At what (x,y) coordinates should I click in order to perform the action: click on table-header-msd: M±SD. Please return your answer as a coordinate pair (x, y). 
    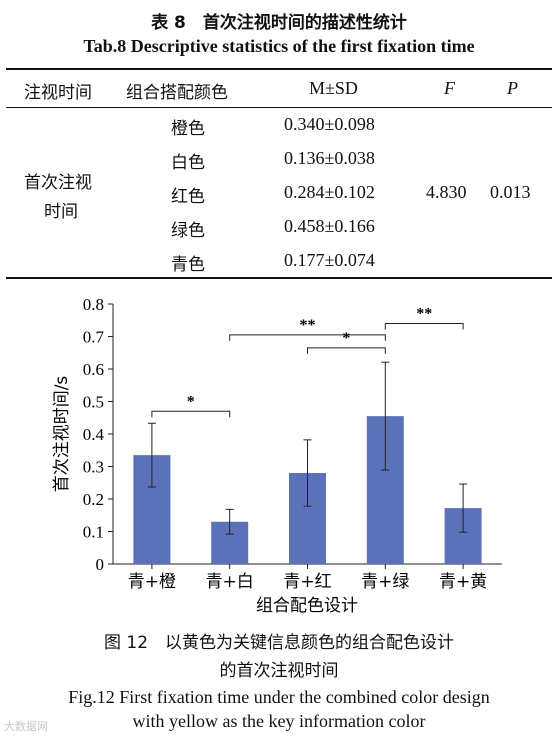
    Looking at the image, I should click on (333, 88).